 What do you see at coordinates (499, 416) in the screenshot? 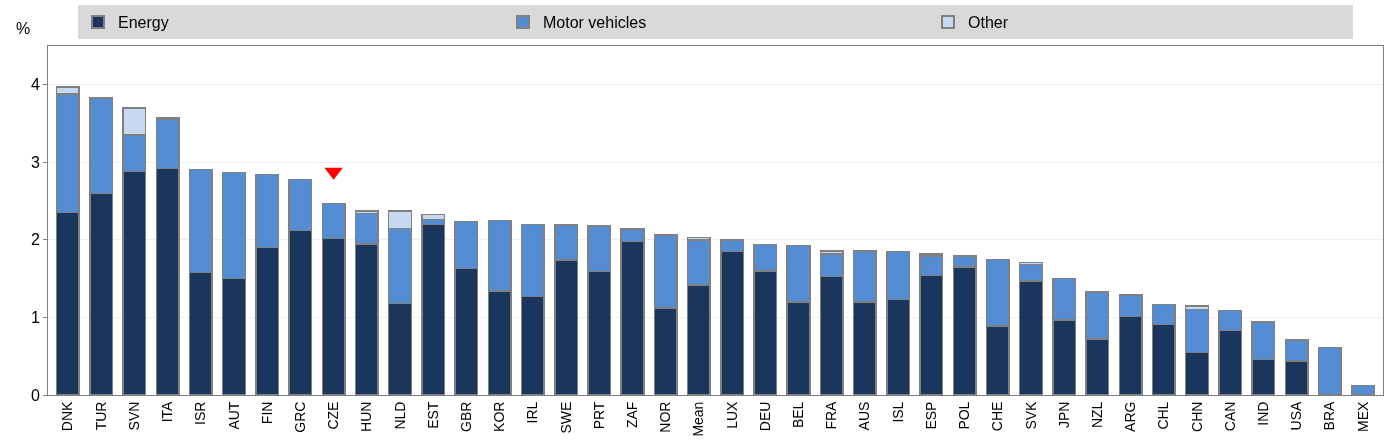
I see `x-tick-label: KOR` at bounding box center [499, 416].